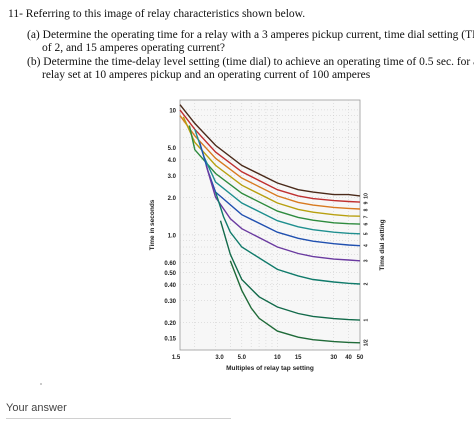 The width and height of the screenshot is (474, 437). Describe the element at coordinates (172, 199) in the screenshot. I see `y-tick-label: 2.0` at that location.